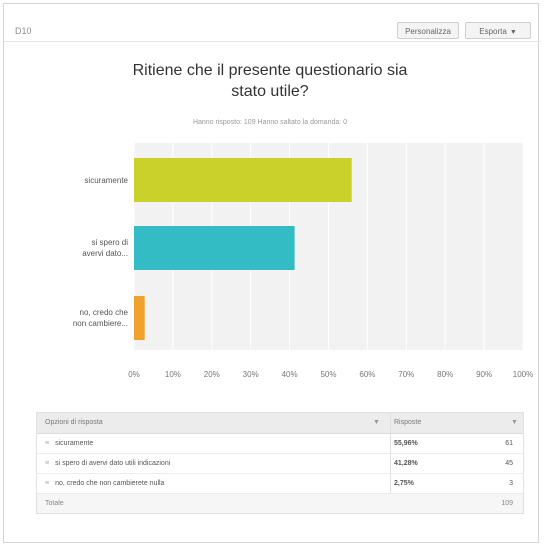  I want to click on chevron-down-icon: ▼, so click(513, 32).